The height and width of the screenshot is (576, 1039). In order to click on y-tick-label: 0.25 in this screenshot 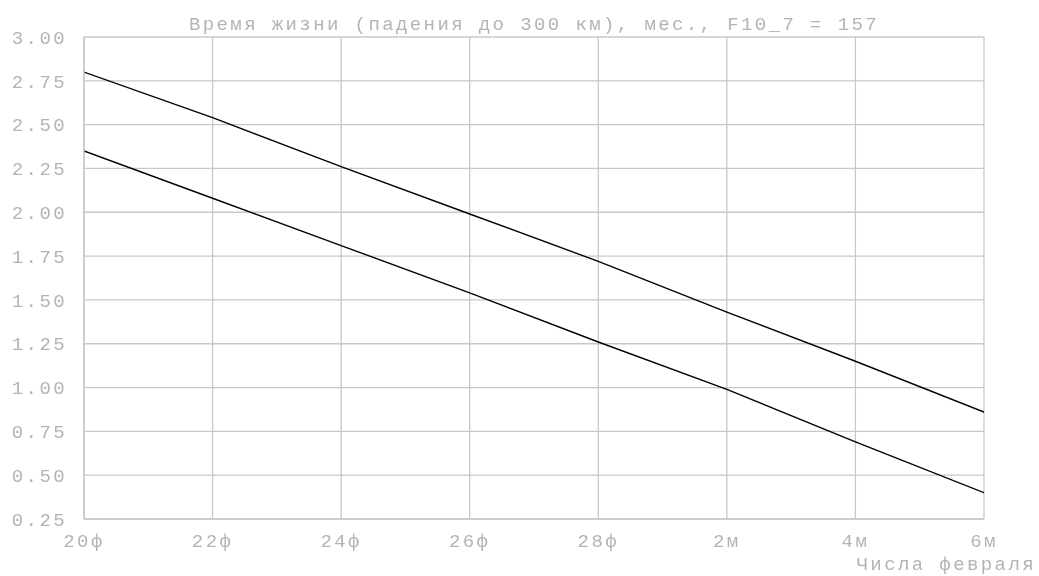, I will do `click(39, 520)`.